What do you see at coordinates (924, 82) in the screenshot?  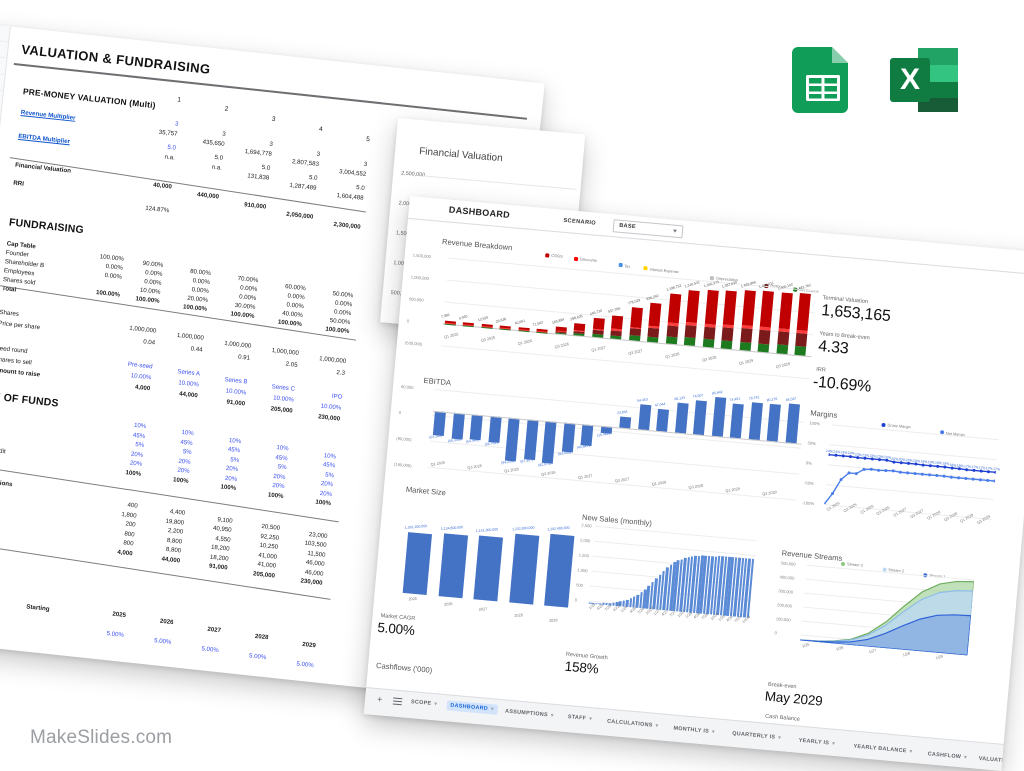 I see `microsoft-excel-icon: X` at bounding box center [924, 82].